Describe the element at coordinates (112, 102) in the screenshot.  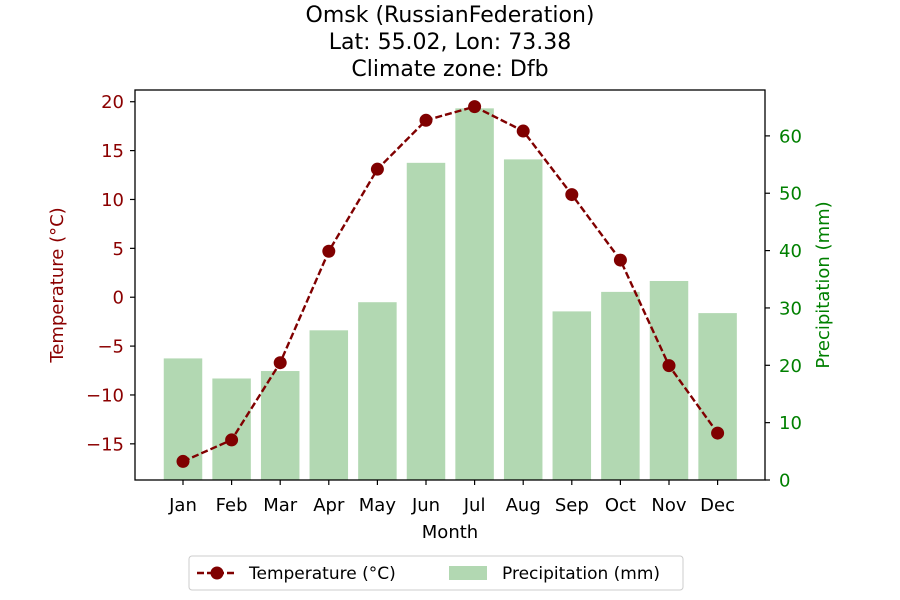
I see `y-left-tick-label: 20` at that location.